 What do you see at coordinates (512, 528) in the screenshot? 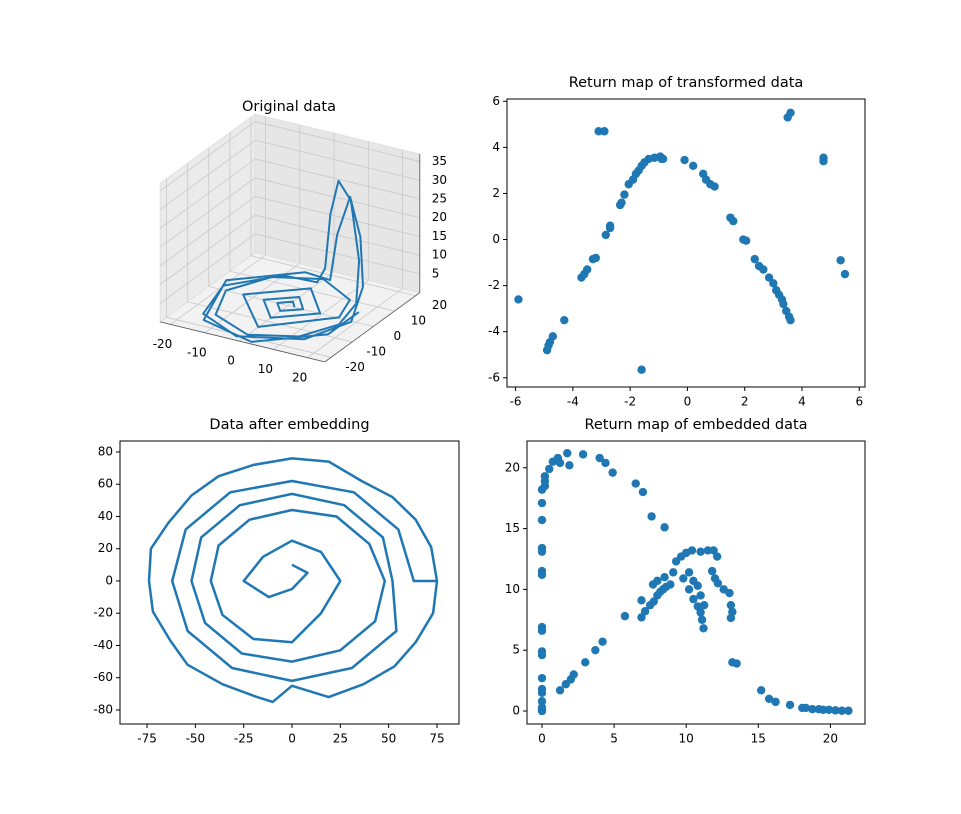
I see `y-tick-label: 15` at bounding box center [512, 528].